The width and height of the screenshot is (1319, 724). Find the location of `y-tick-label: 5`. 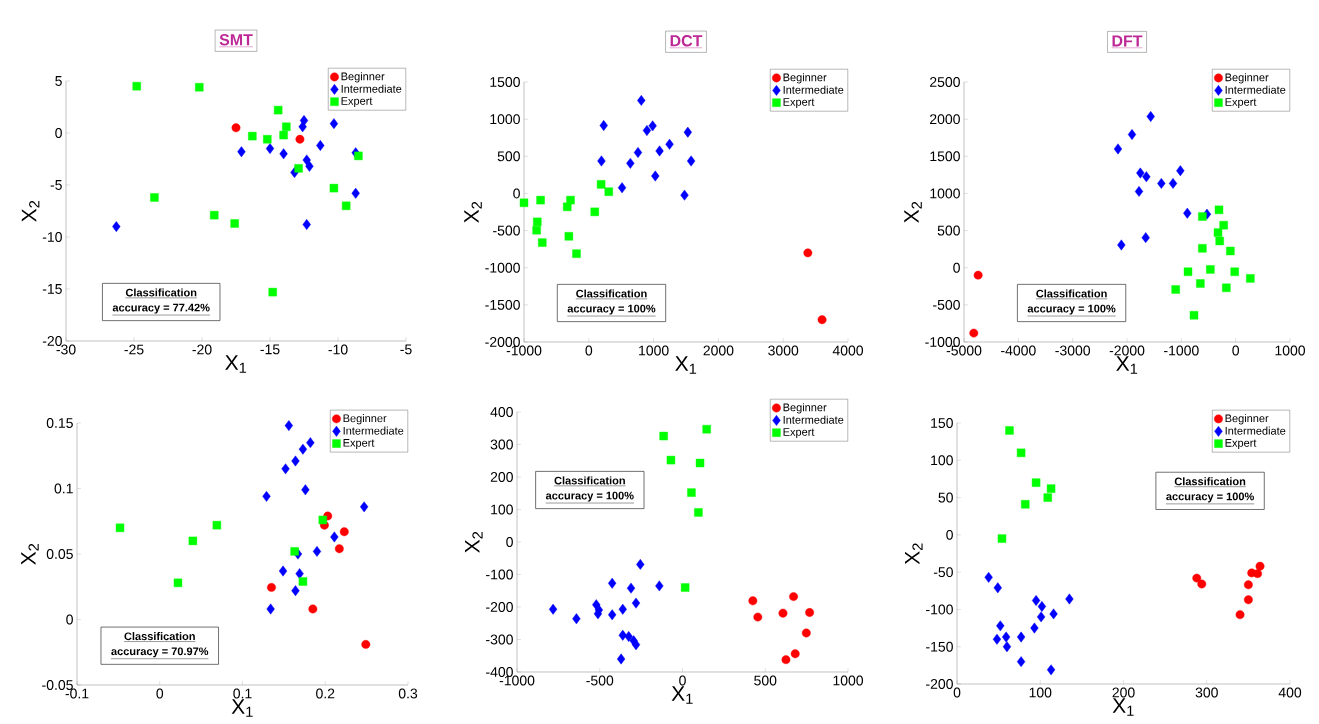

y-tick-label: 5 is located at coordinates (58, 81).